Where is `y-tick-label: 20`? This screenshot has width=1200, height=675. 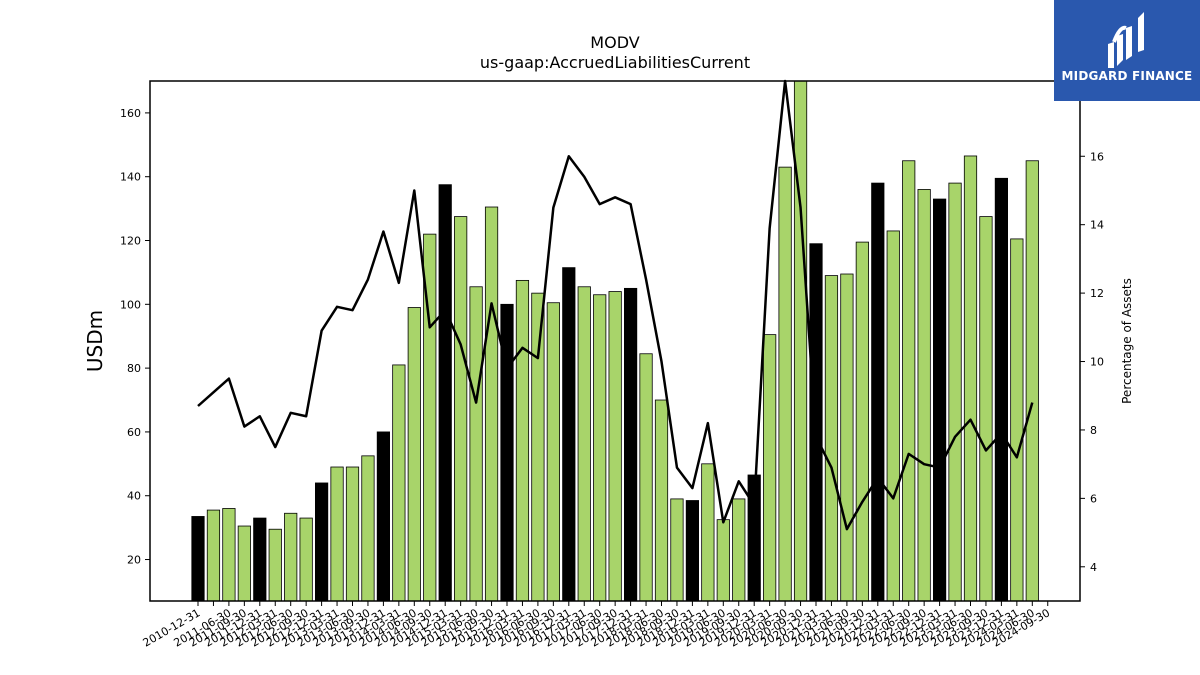
y-tick-label: 20 is located at coordinates (134, 560).